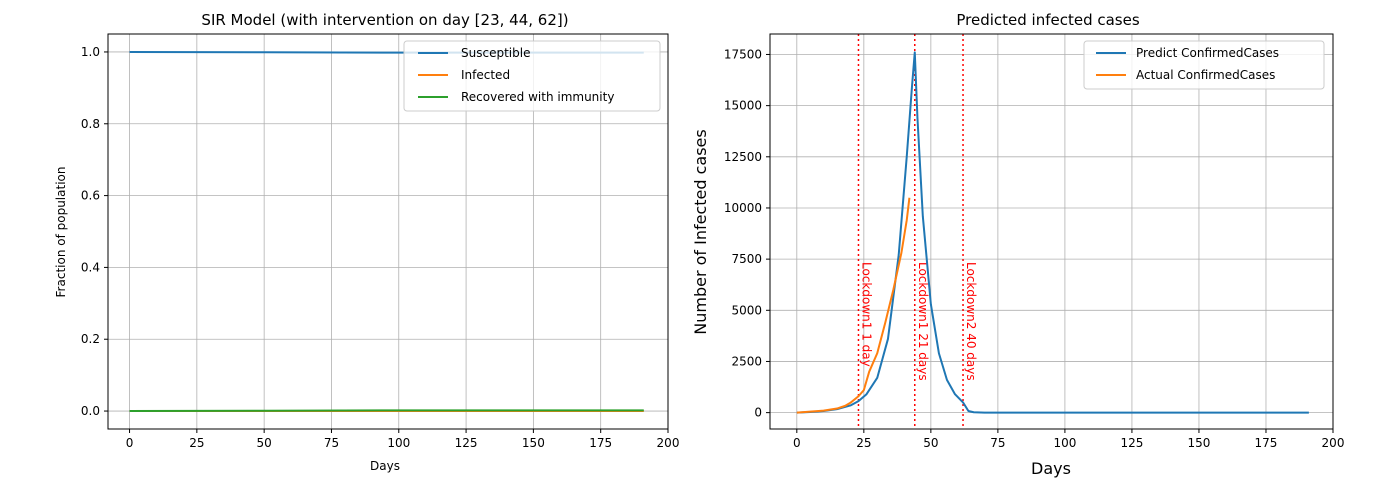 The height and width of the screenshot is (492, 1377). What do you see at coordinates (746, 259) in the screenshot?
I see `y-tick-label: 7500` at bounding box center [746, 259].